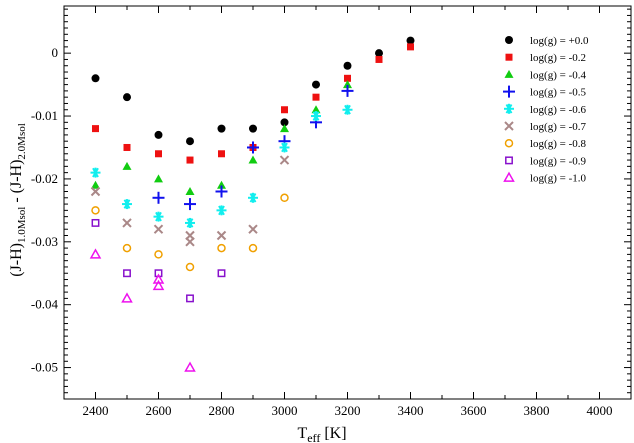 The image size is (634, 443). Describe the element at coordinates (558, 93) in the screenshot. I see `legend-entry: log(g) = -0.5` at that location.